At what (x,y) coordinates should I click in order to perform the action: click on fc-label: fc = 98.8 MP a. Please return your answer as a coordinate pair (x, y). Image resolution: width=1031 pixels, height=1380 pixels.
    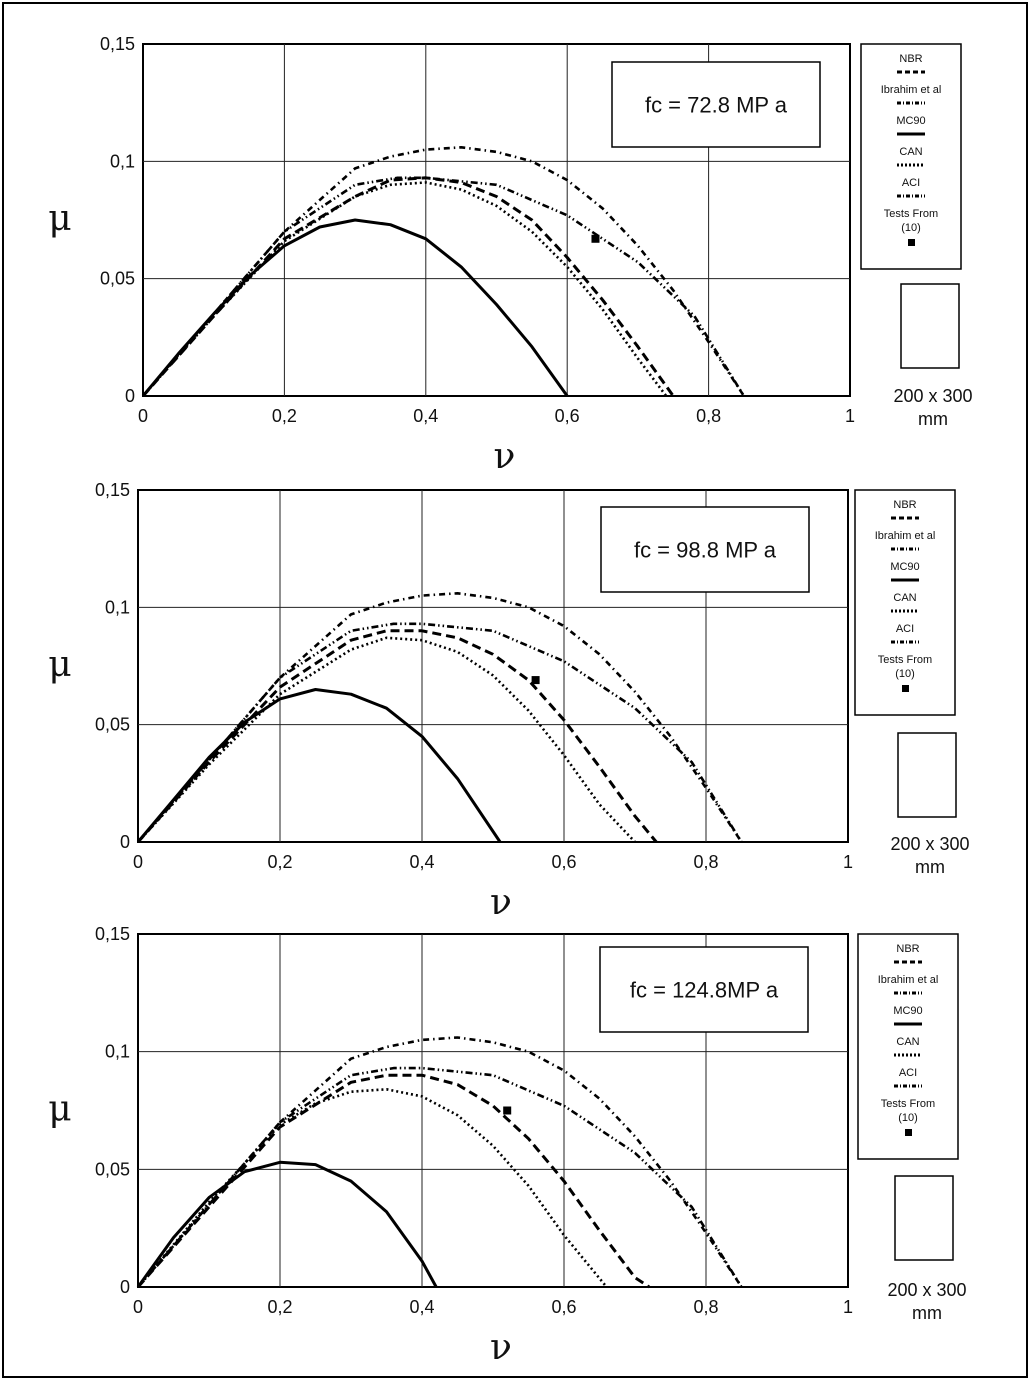
    Looking at the image, I should click on (705, 550).